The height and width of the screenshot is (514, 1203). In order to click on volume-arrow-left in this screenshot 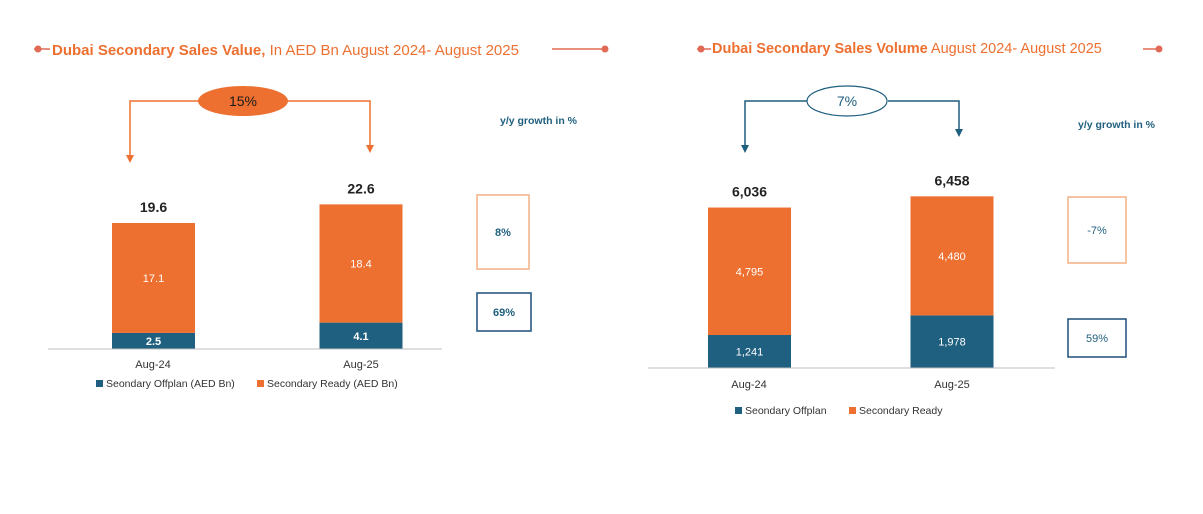, I will do `click(745, 149)`.